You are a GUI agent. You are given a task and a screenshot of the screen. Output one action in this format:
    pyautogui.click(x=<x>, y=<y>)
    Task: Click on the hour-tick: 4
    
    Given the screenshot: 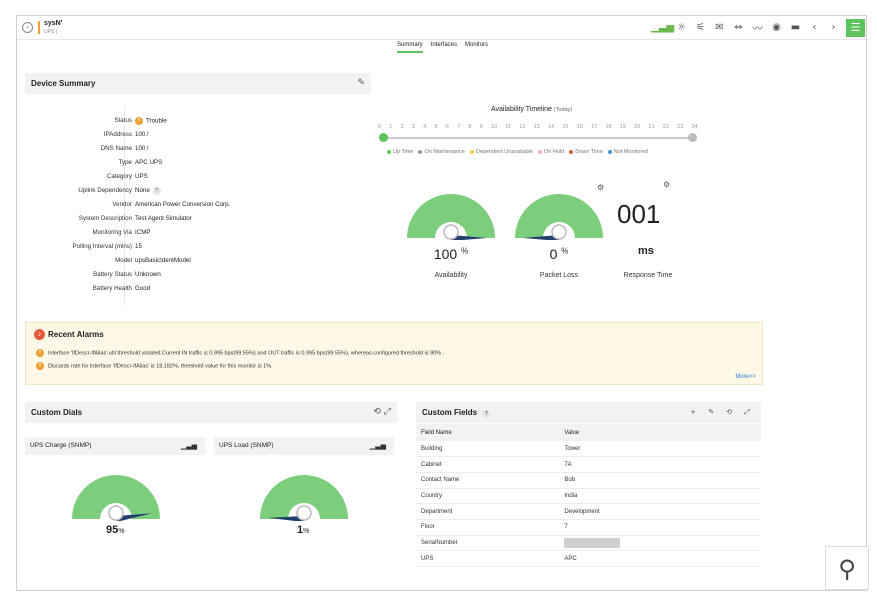 What is the action you would take?
    pyautogui.click(x=425, y=127)
    